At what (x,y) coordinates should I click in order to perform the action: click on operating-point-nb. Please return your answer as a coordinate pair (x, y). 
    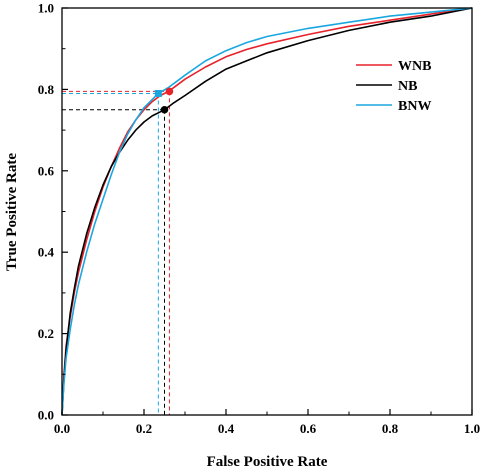
    Looking at the image, I should click on (164, 109).